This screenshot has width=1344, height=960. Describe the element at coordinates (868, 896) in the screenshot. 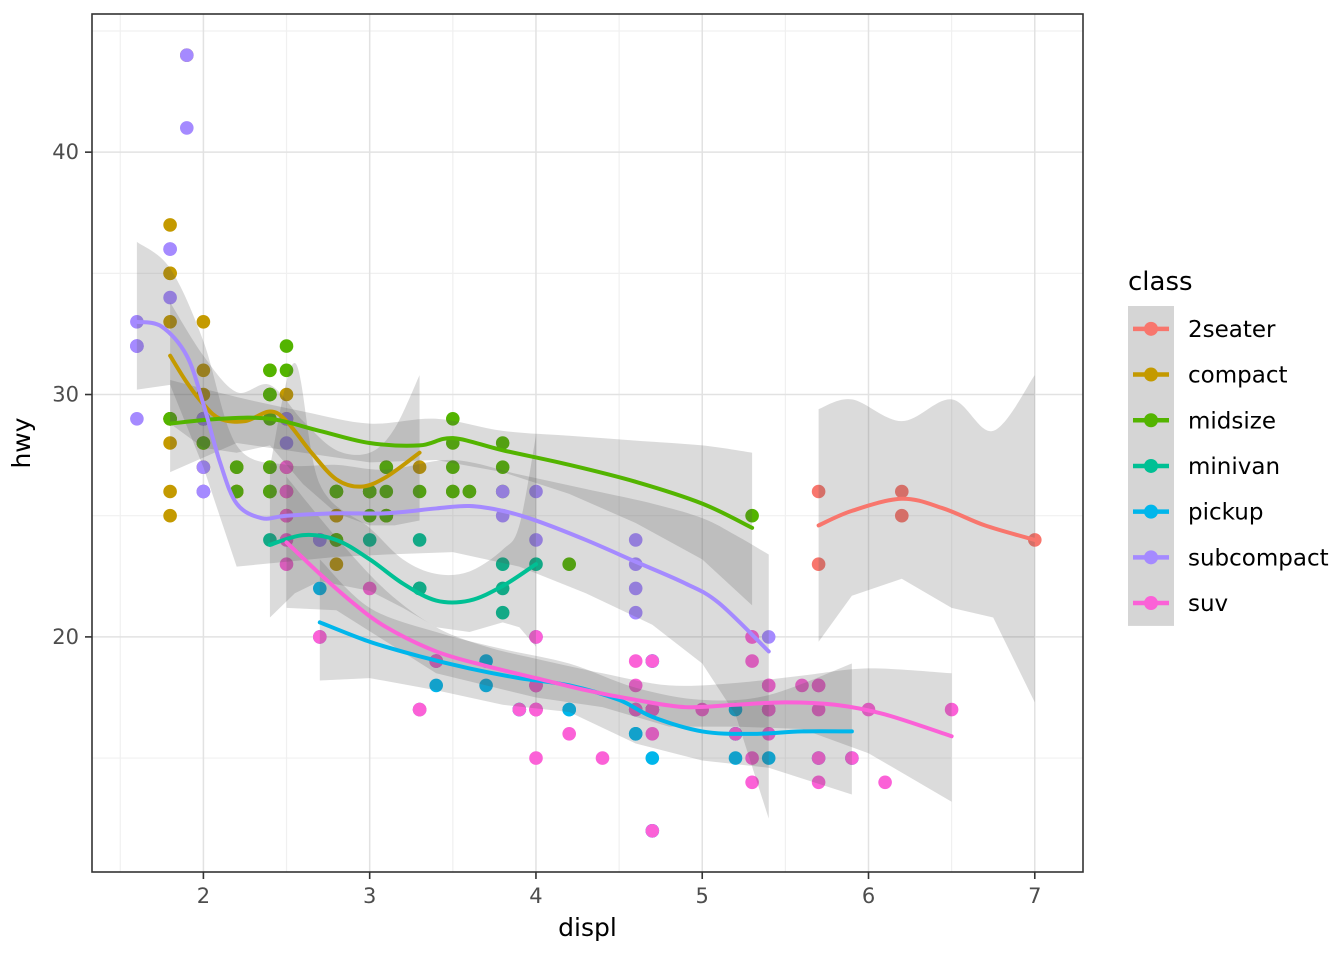

I see `x-tick-label: 6` at that location.